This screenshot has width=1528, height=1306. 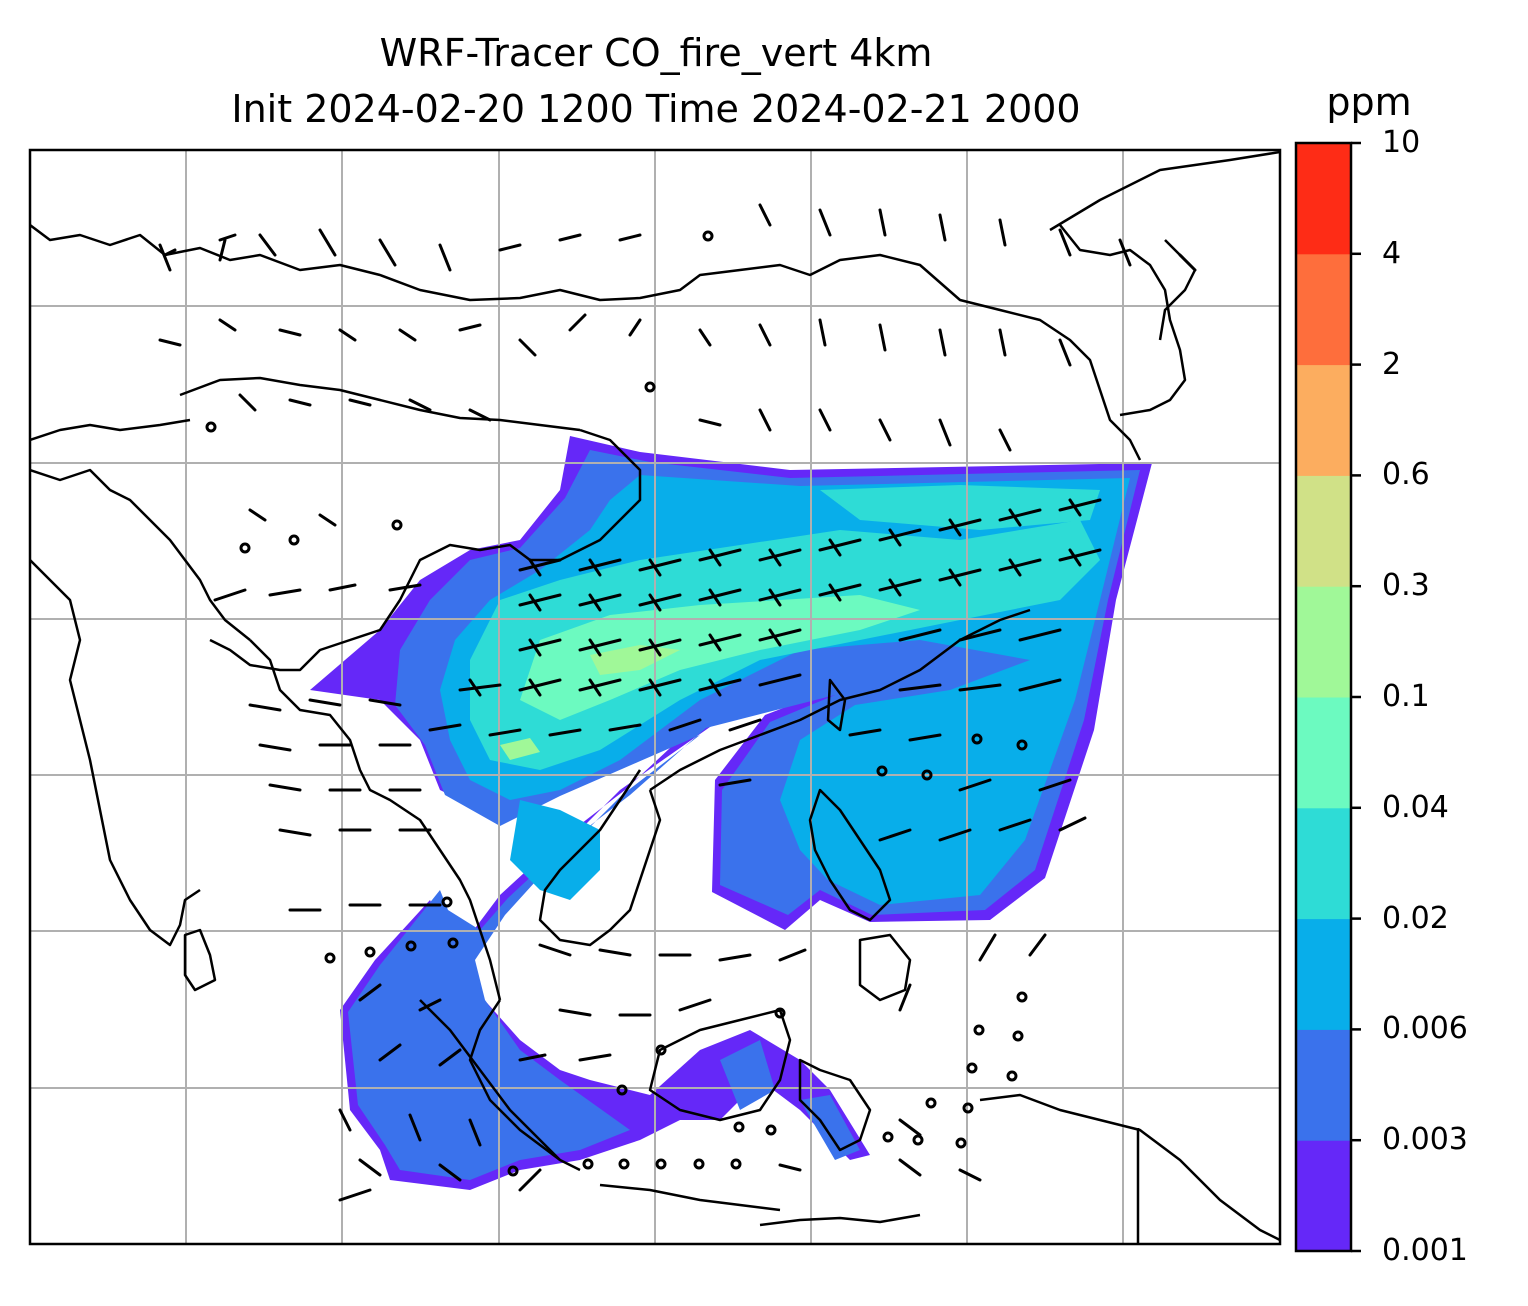 What do you see at coordinates (1392, 253) in the screenshot?
I see `colorbar-tick-label: 4` at bounding box center [1392, 253].